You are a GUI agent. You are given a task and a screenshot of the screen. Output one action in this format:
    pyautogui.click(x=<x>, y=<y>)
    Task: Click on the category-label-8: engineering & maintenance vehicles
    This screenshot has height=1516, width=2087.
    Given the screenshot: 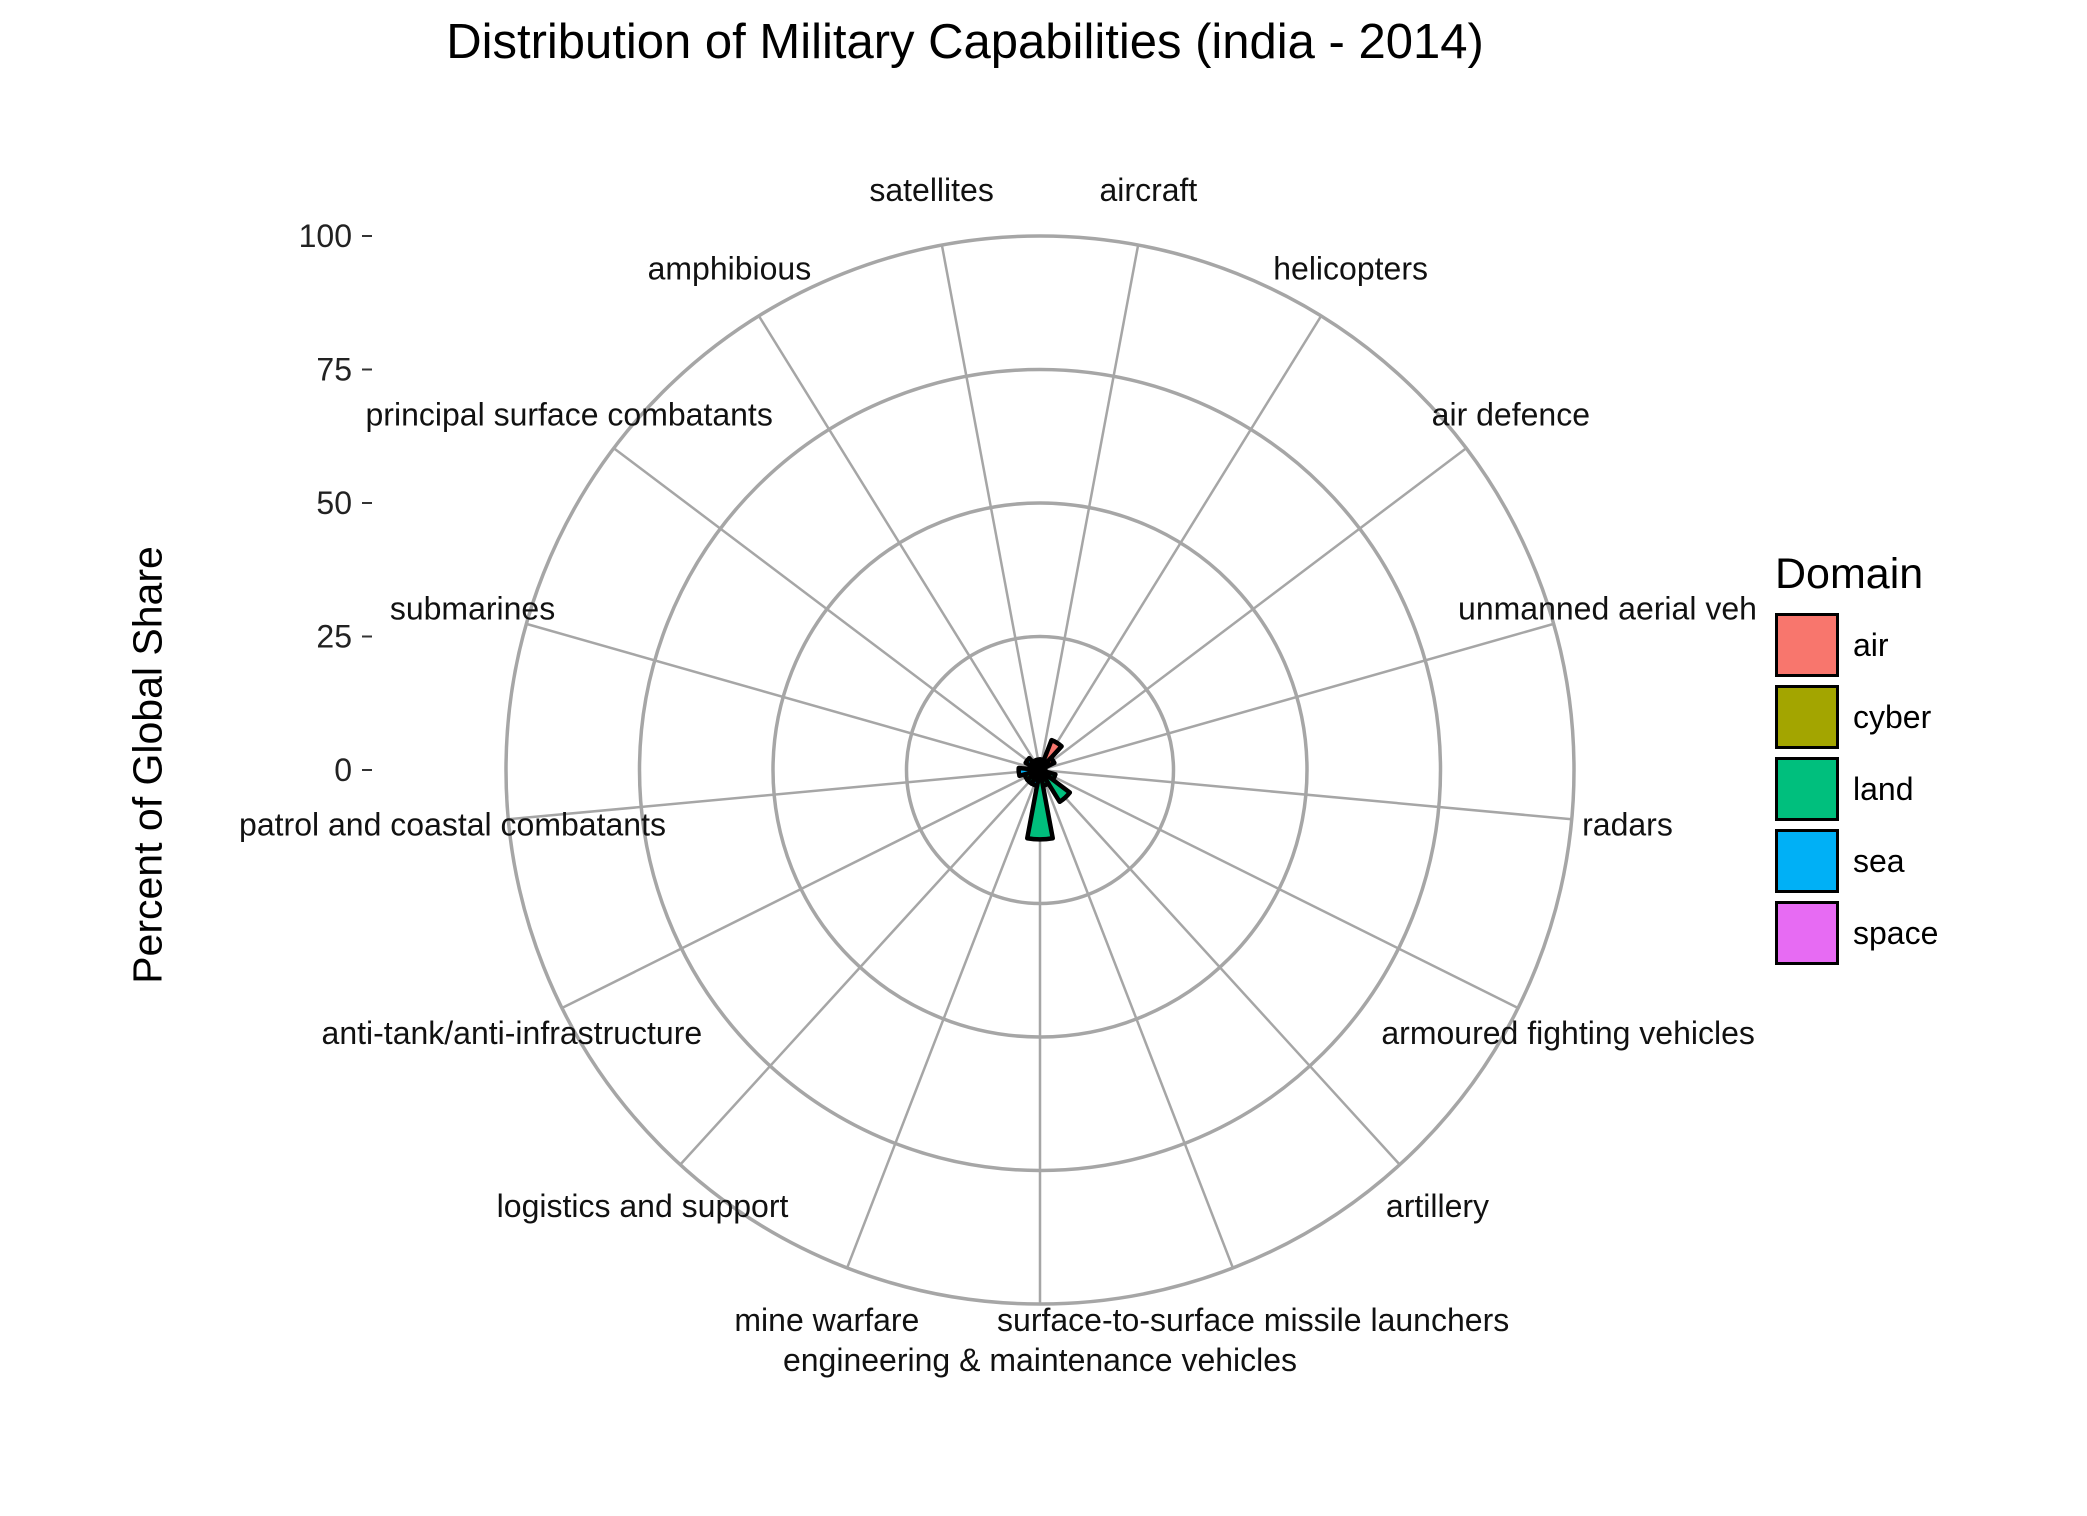 What is the action you would take?
    pyautogui.click(x=1040, y=1360)
    